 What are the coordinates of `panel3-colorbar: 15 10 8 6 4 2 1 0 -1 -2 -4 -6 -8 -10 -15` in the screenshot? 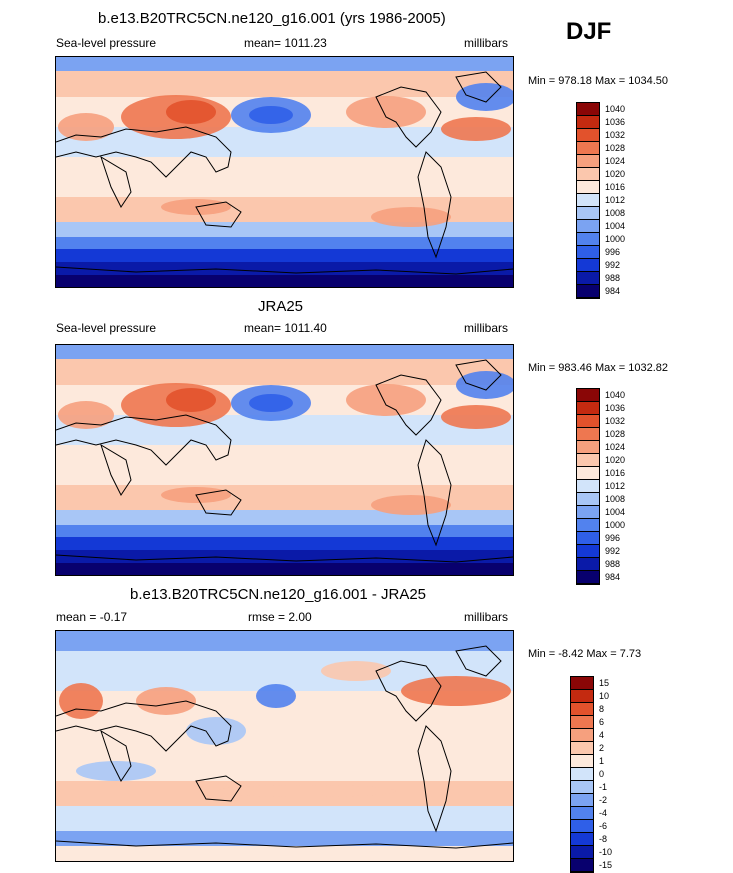 It's located at (591, 774).